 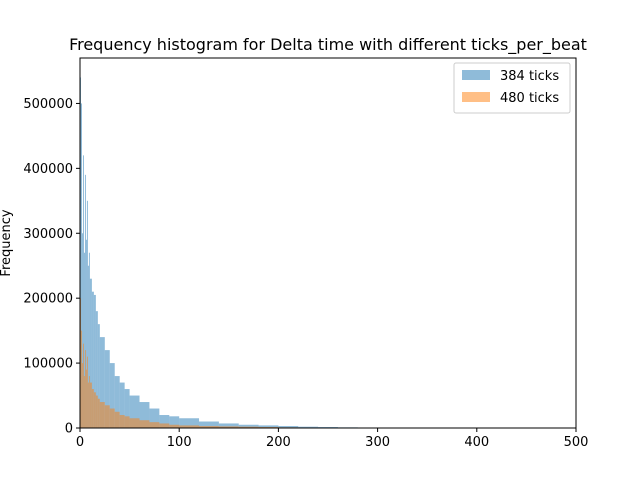 I want to click on y-tick-label: 0, so click(x=69, y=429).